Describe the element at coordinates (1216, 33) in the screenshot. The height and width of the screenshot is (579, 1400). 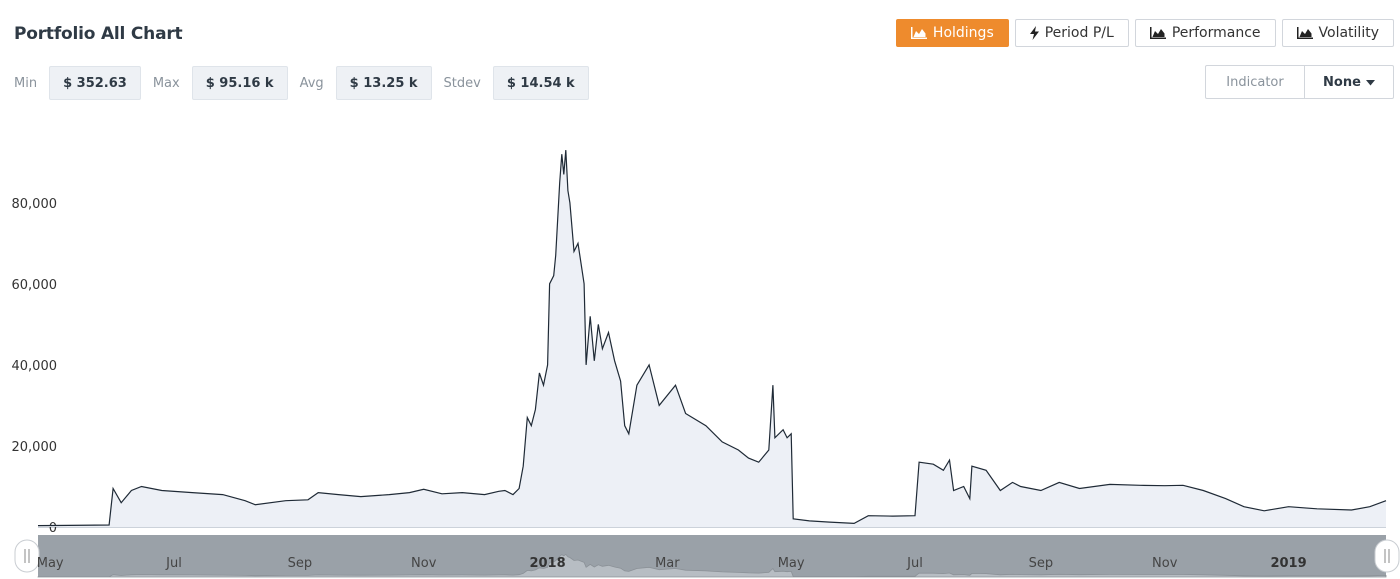
I see `tab-performance-label: Performance` at that location.